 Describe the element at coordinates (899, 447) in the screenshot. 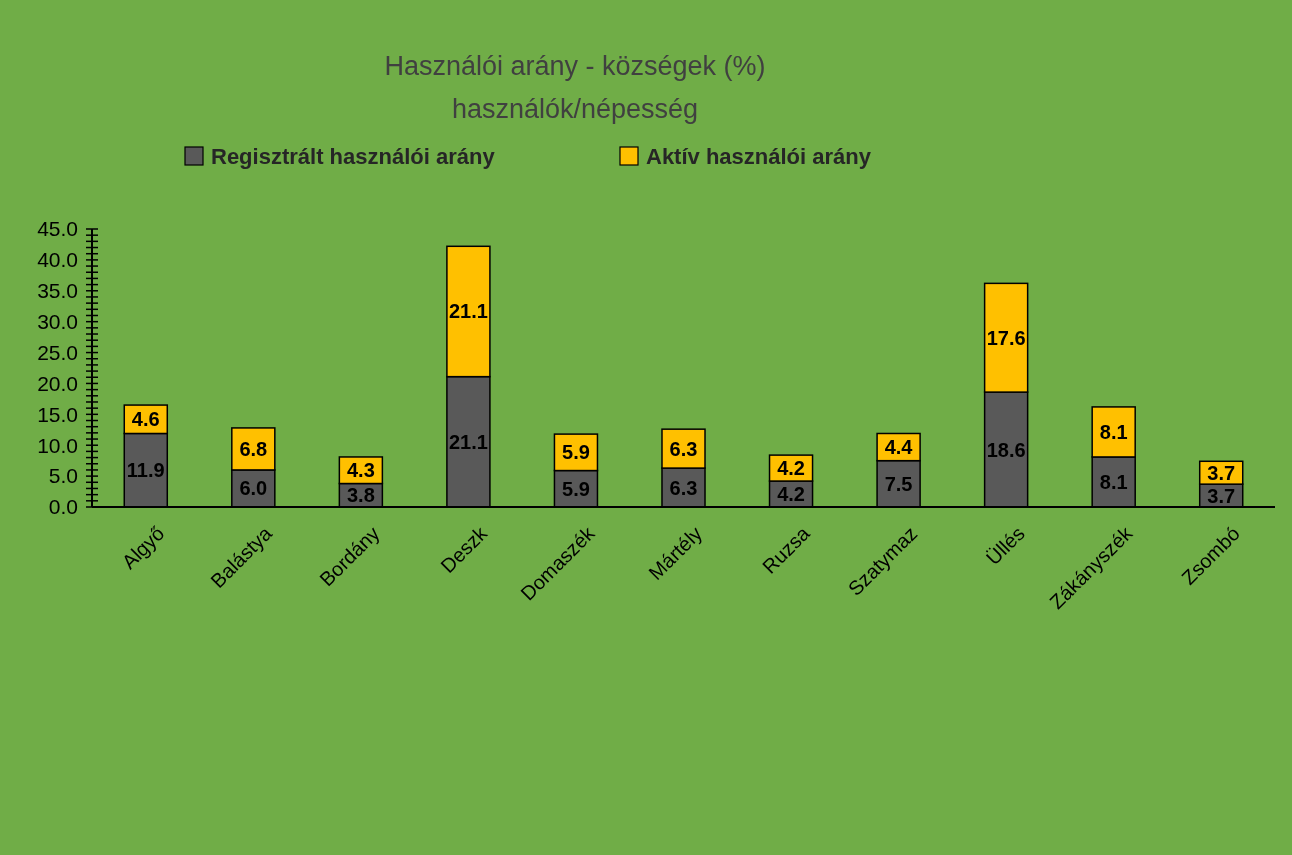

I see `data-label: 4.4` at that location.